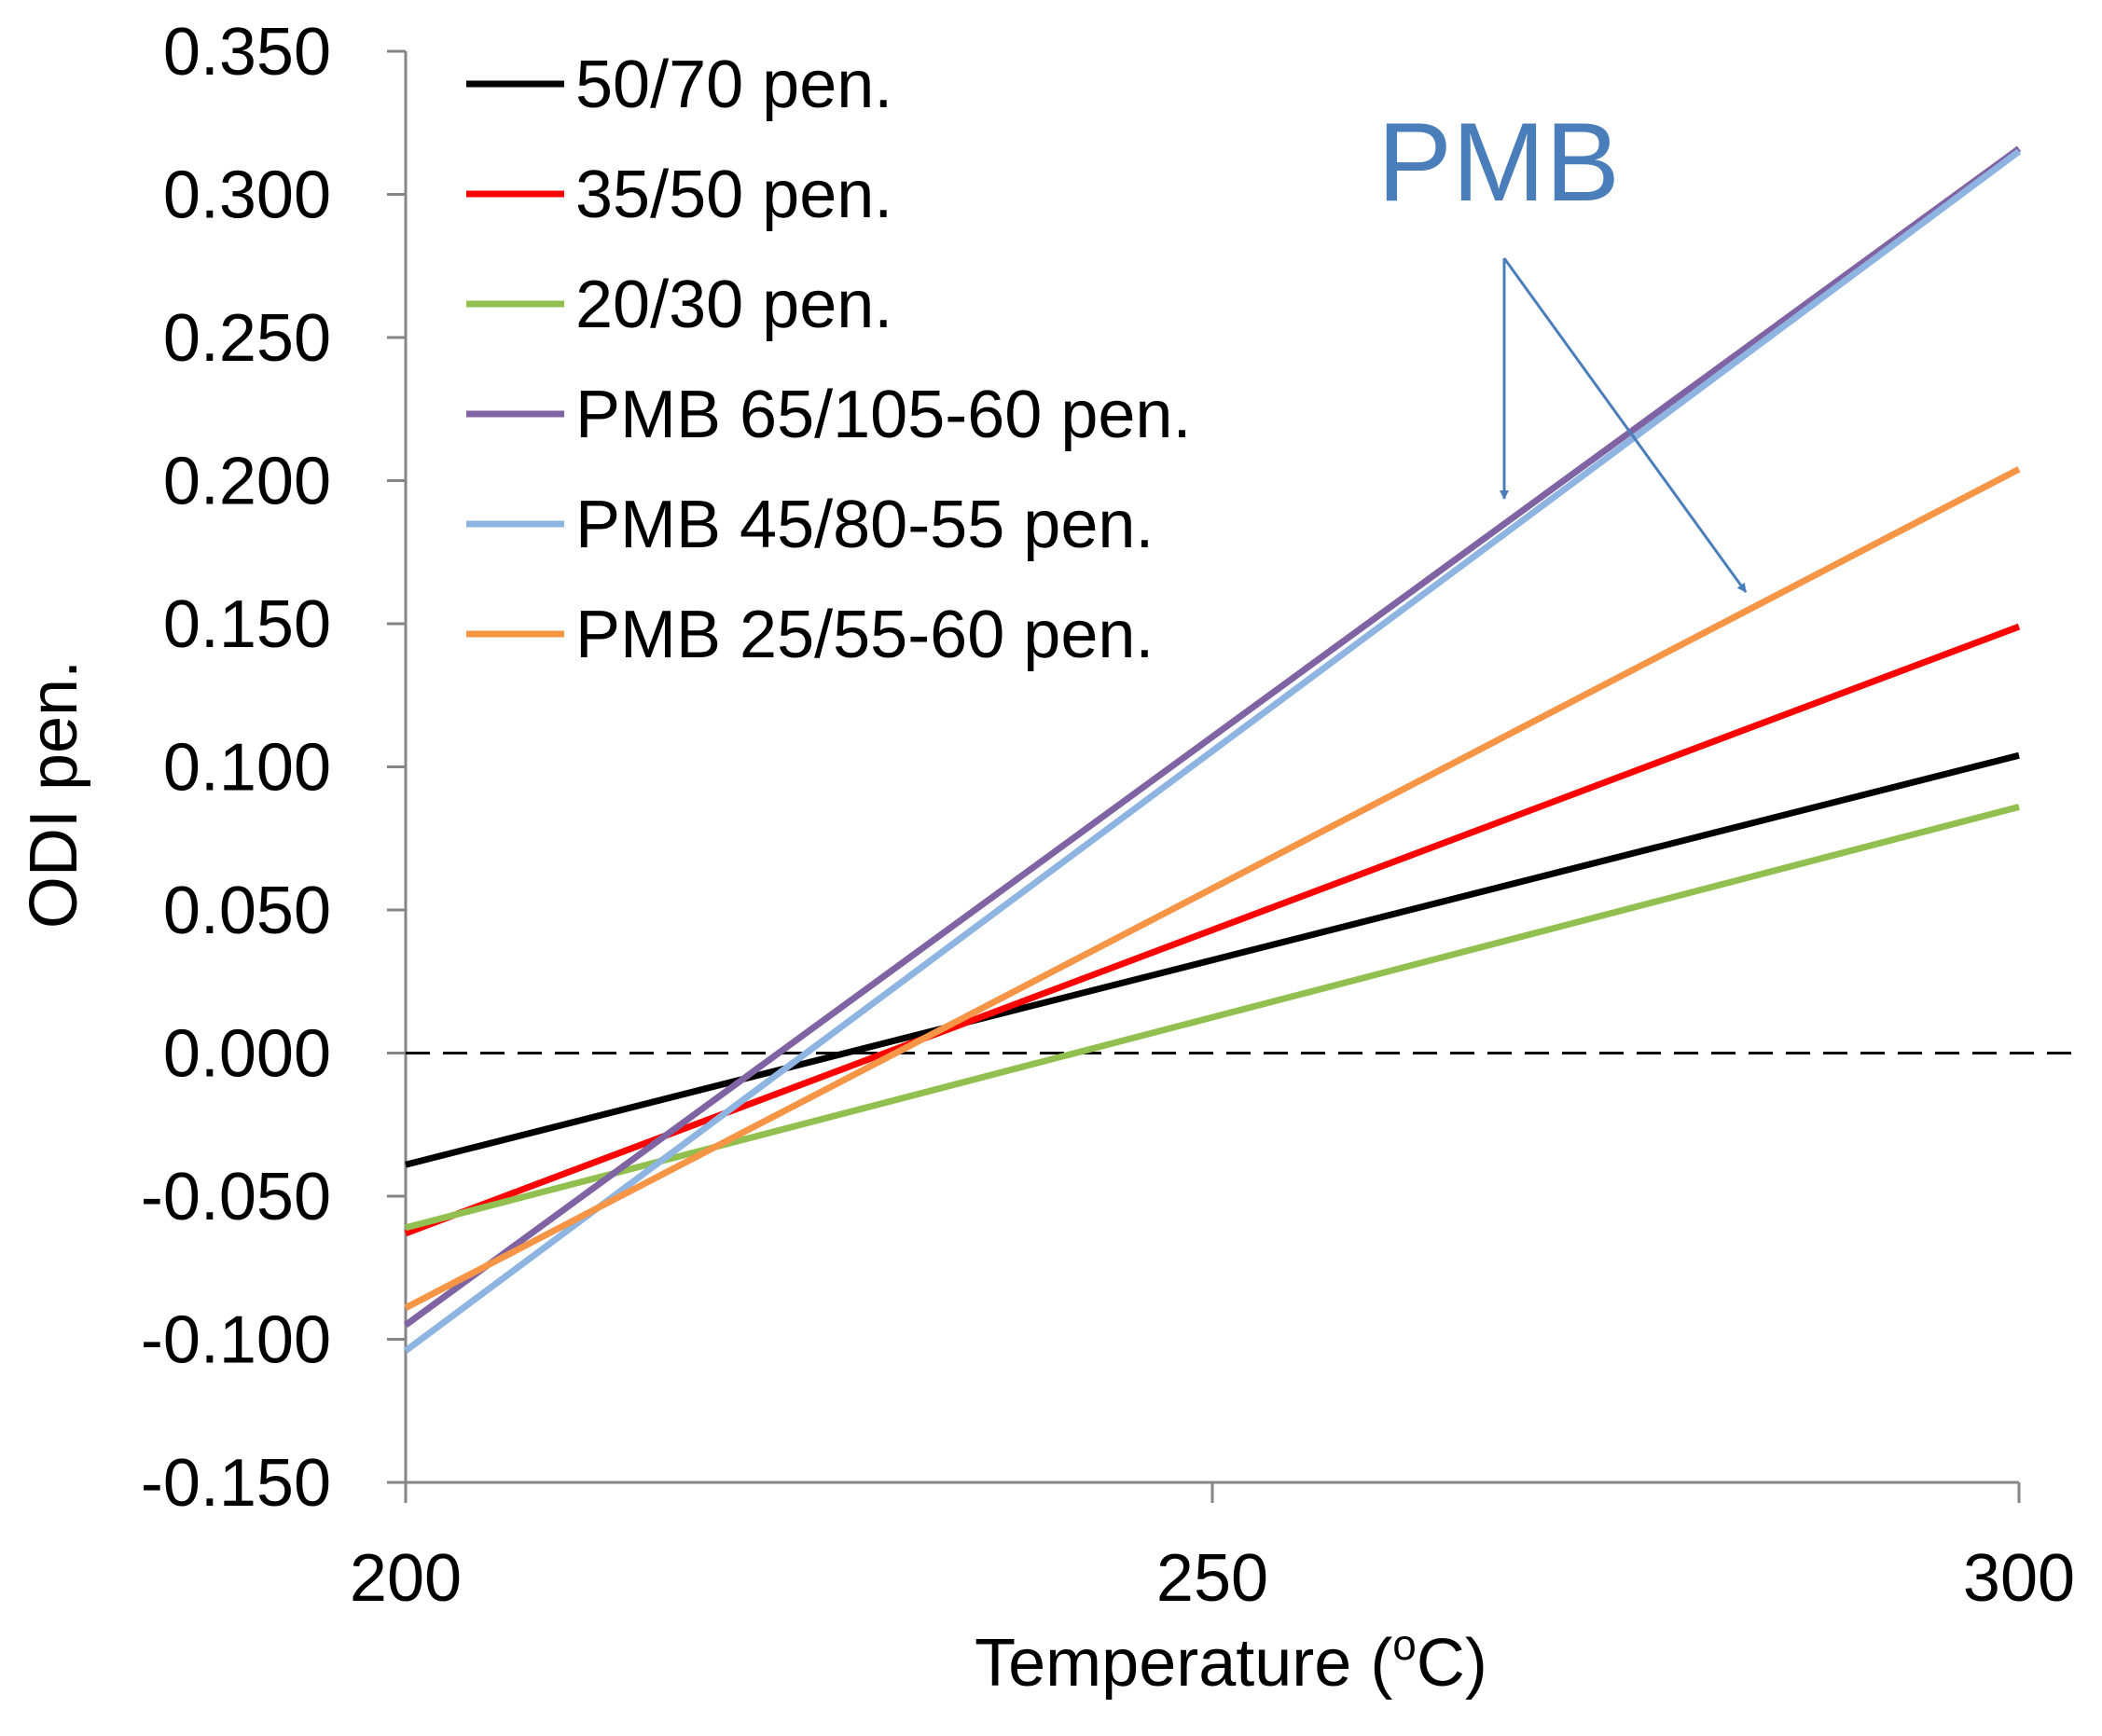 Image resolution: width=2102 pixels, height=1736 pixels. What do you see at coordinates (734, 195) in the screenshot?
I see `legend-label: 35/50 pen.` at bounding box center [734, 195].